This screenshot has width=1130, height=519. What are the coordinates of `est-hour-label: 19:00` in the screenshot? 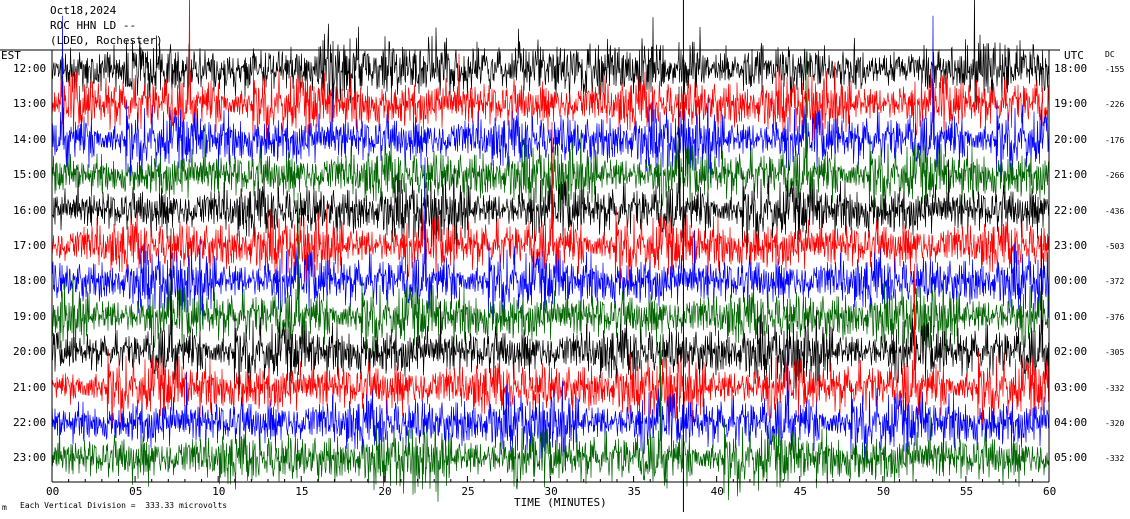 It's located at (30, 316).